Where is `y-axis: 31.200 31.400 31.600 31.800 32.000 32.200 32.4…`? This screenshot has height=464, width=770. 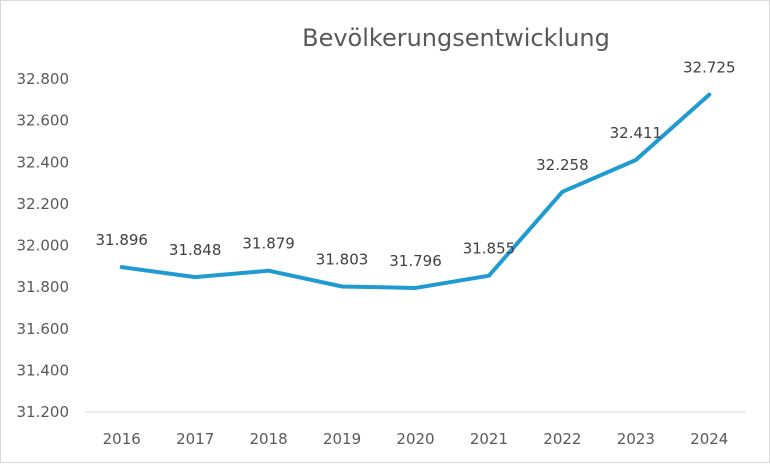 y-axis: 31.200 31.400 31.600 31.800 32.000 32.200 32.4… is located at coordinates (43, 245).